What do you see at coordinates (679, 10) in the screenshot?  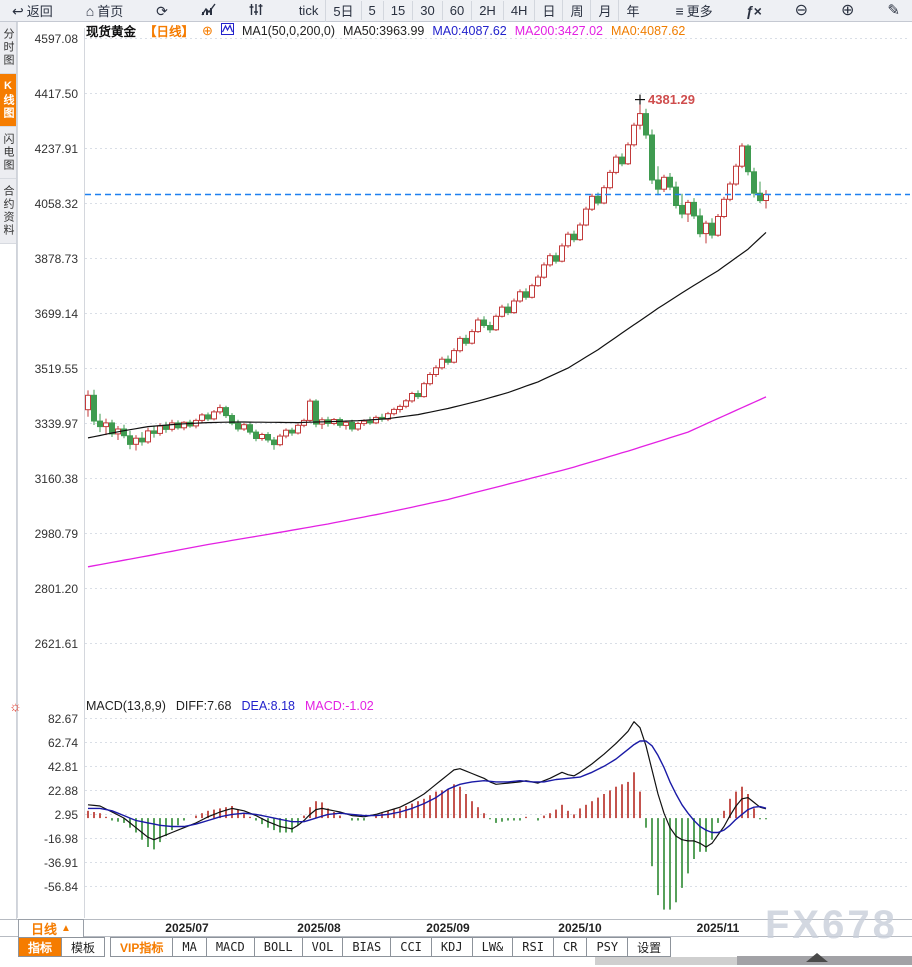 I see `menu-icon: ≡` at bounding box center [679, 10].